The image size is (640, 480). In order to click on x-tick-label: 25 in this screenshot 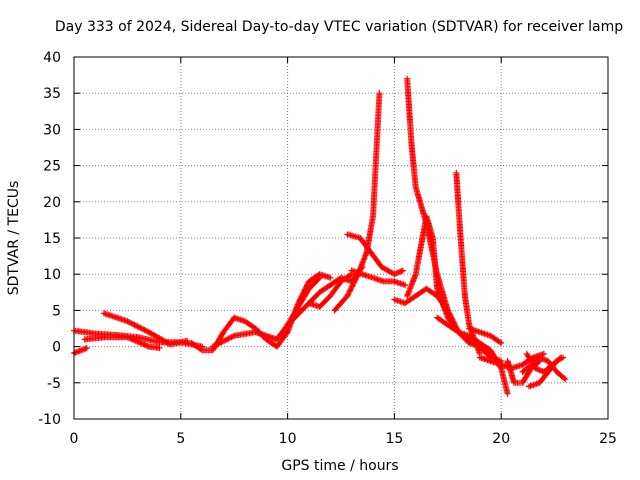, I will do `click(608, 439)`.